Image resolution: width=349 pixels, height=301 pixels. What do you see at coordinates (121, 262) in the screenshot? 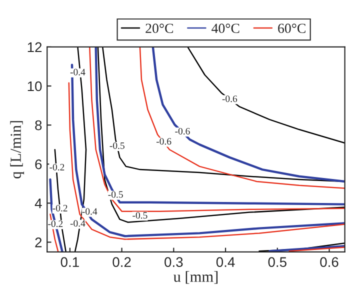
I see `x-tick-label: 0.2` at bounding box center [121, 262].